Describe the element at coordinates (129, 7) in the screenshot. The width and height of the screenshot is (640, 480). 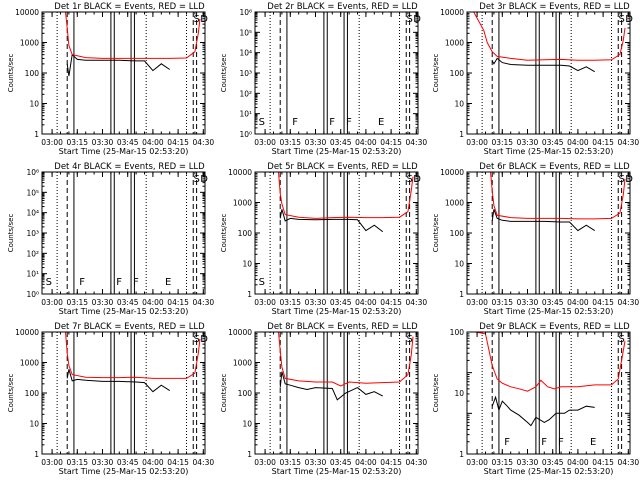
I see `panel-title: Det 1r BLACK = Events, RED = LLD` at that location.